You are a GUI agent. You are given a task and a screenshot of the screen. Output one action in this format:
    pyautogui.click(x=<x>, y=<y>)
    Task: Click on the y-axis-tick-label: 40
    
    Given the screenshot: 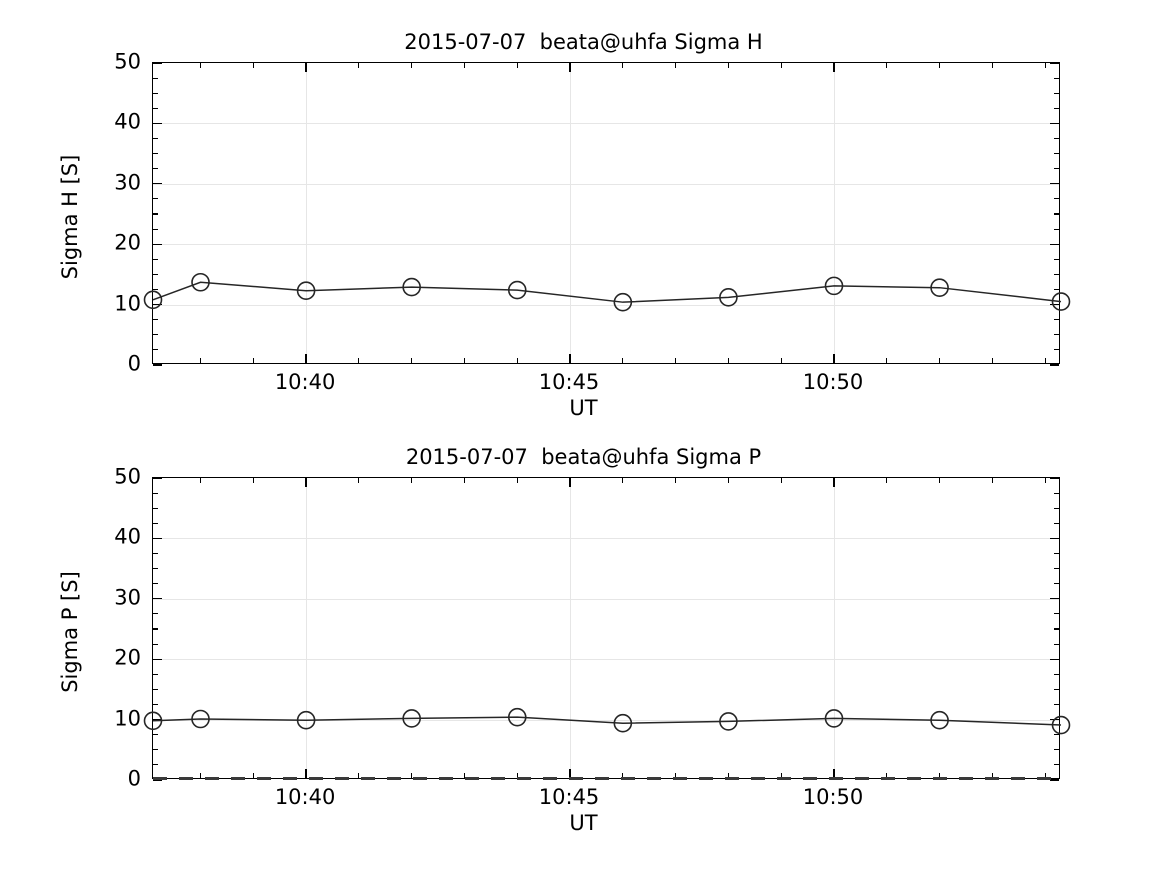 What is the action you would take?
    pyautogui.click(x=127, y=121)
    